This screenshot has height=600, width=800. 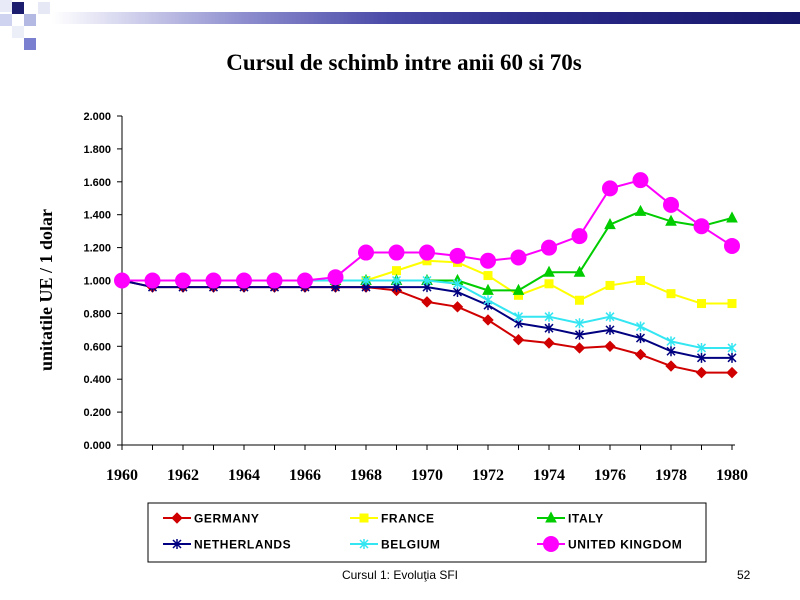 I want to click on x-tick-label: 1970, so click(x=427, y=475).